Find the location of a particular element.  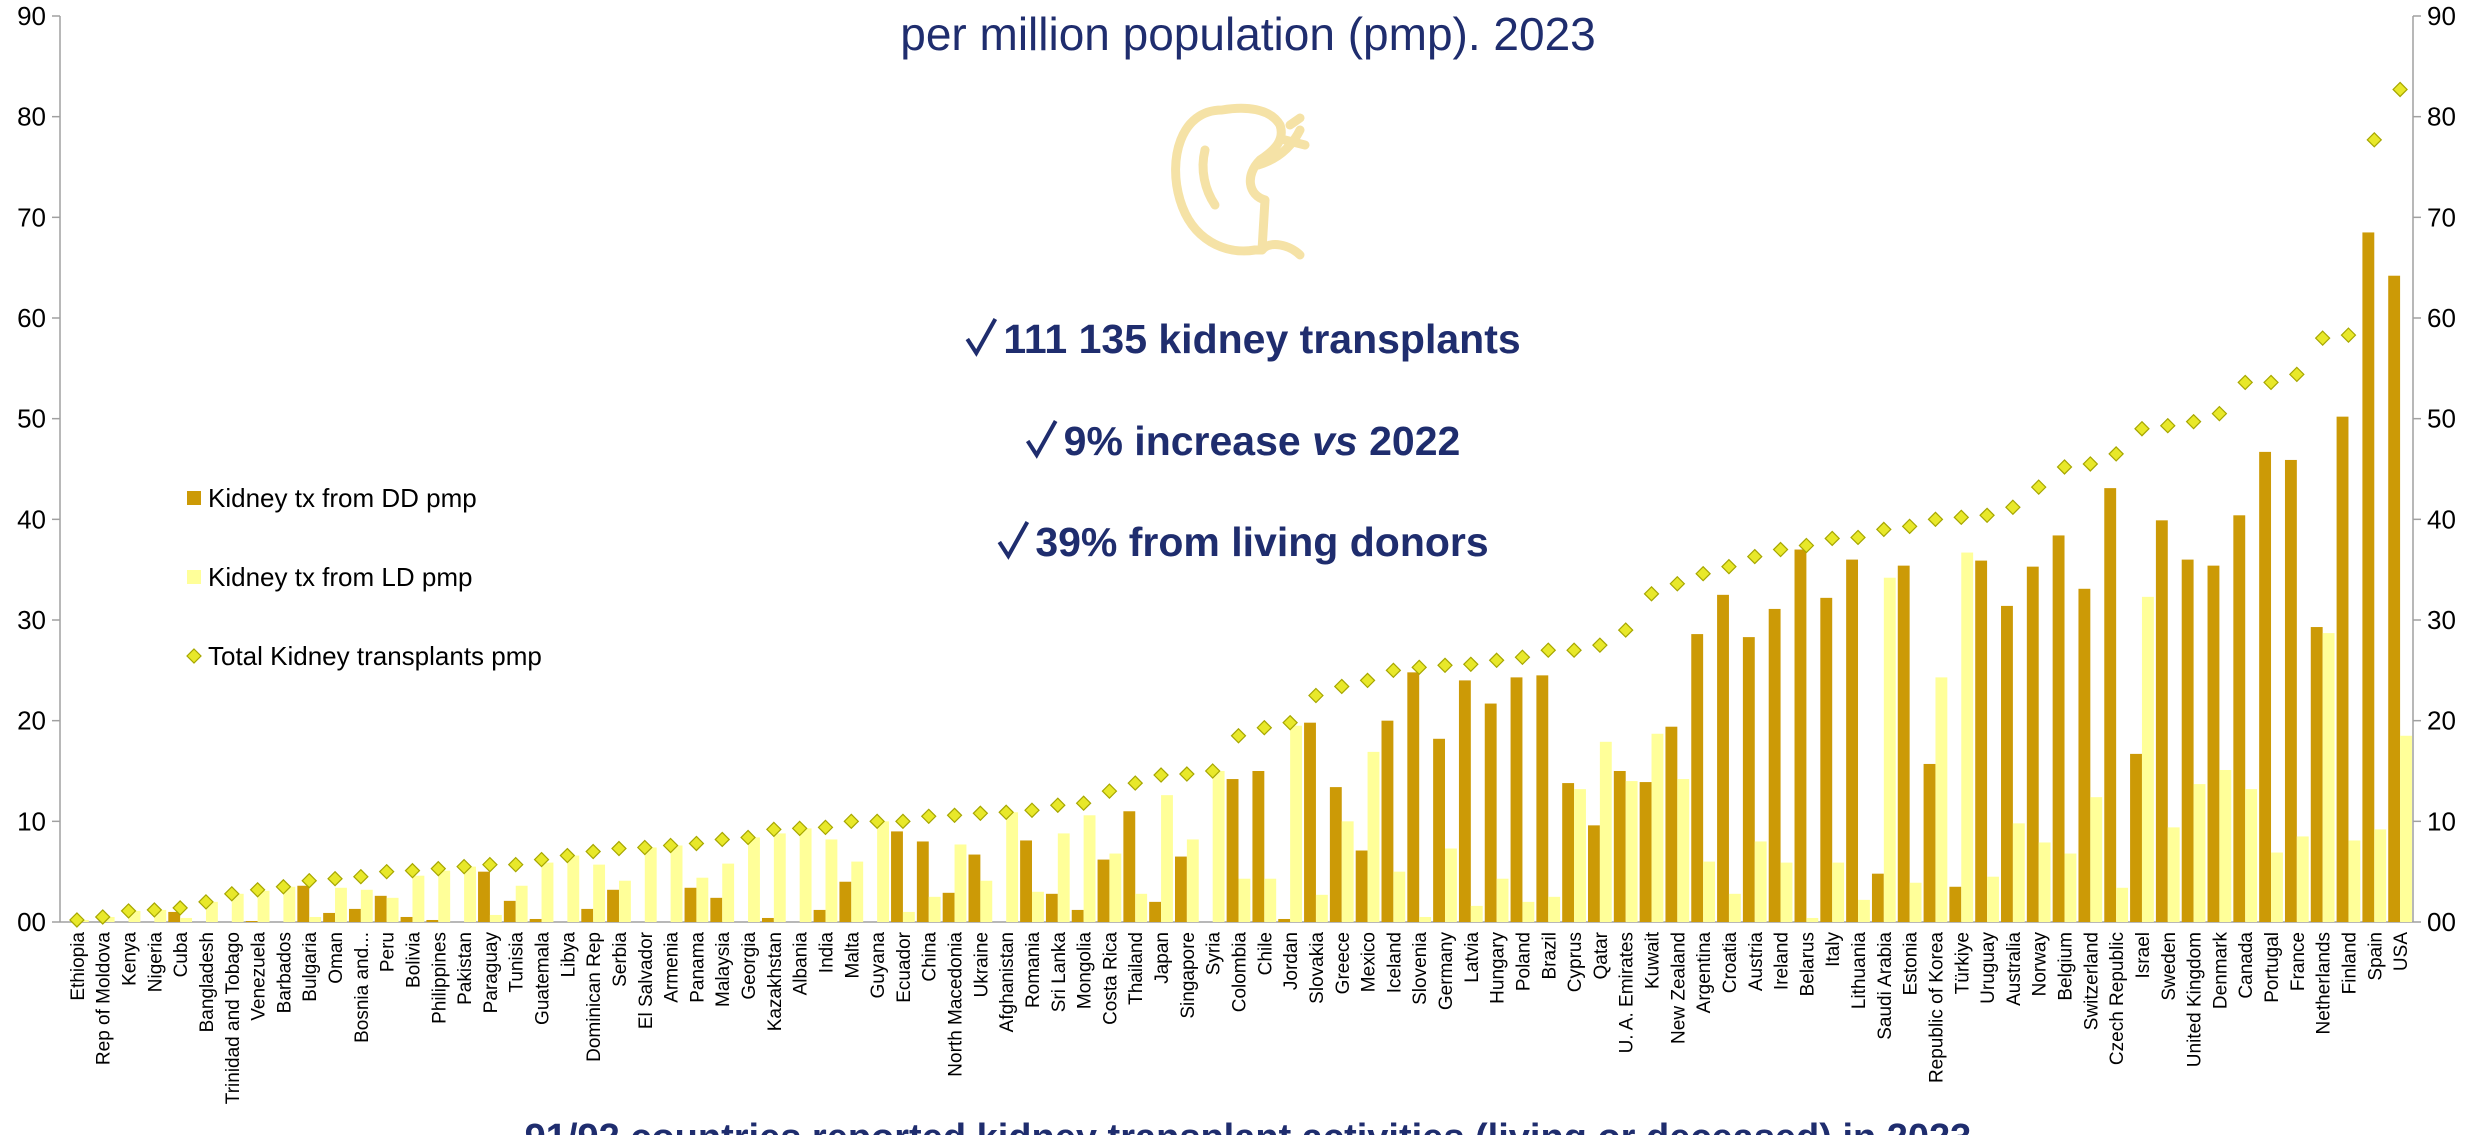

x-tick-label: Nigeria is located at coordinates (155, 962).